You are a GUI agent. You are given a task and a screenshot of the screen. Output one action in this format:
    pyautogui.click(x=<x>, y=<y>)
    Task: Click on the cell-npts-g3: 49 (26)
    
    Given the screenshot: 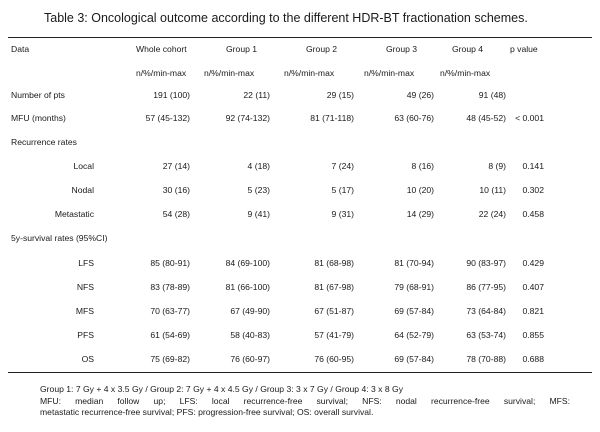 What is the action you would take?
    pyautogui.click(x=420, y=95)
    